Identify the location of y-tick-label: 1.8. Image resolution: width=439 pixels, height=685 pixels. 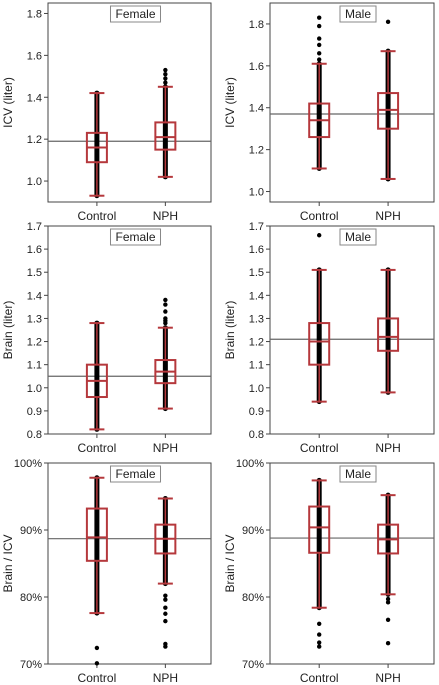
(256, 25).